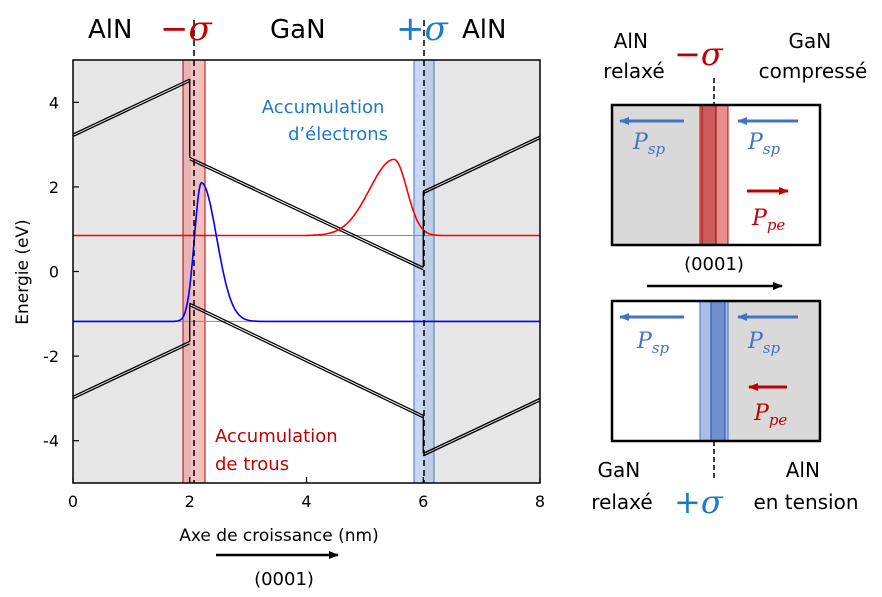 This screenshot has width=882, height=597. What do you see at coordinates (323, 107) in the screenshot?
I see `electron-accumulation-line1: Accumulation` at bounding box center [323, 107].